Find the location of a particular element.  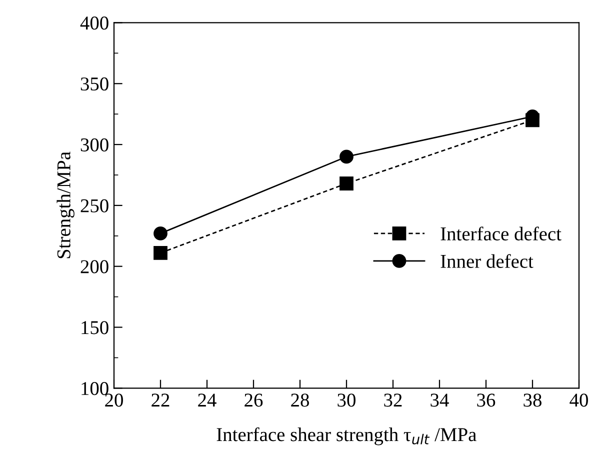

x-tick-label: 28 is located at coordinates (300, 400).